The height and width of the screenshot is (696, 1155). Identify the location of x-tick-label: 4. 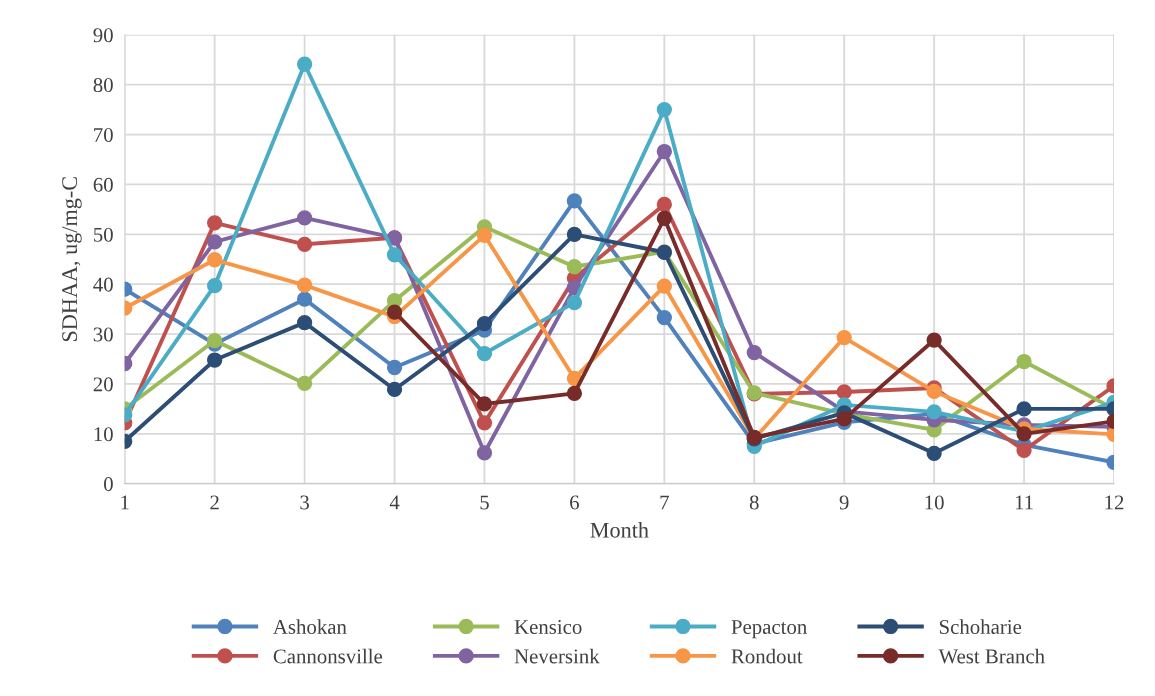
(394, 502).